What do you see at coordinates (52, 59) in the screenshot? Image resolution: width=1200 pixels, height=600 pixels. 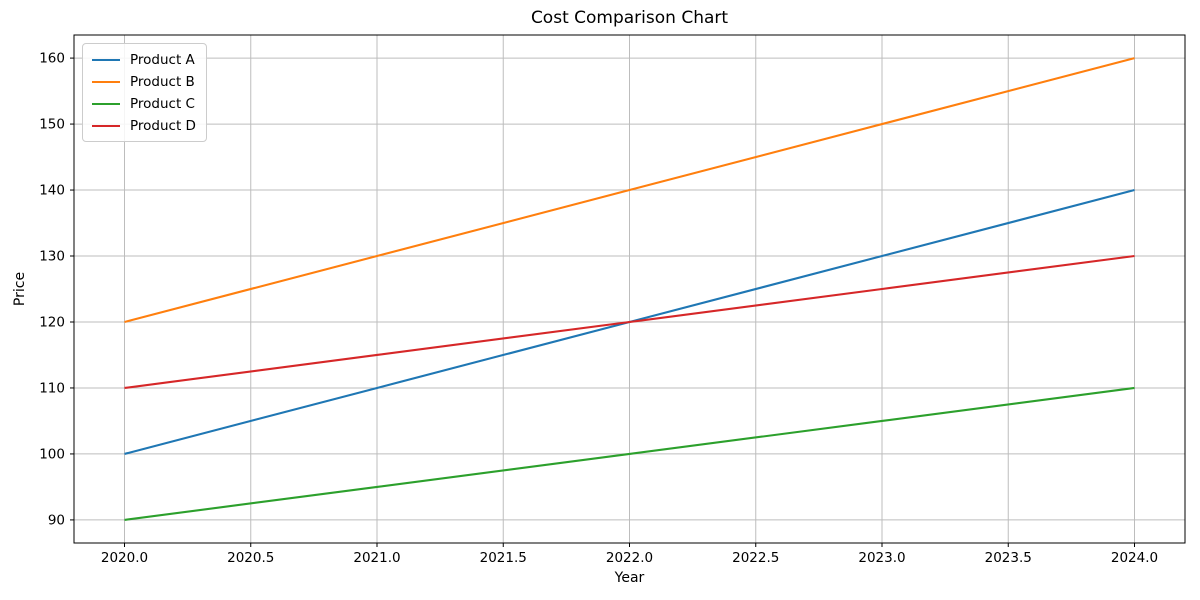 I see `y-tick-label: 160` at bounding box center [52, 59].